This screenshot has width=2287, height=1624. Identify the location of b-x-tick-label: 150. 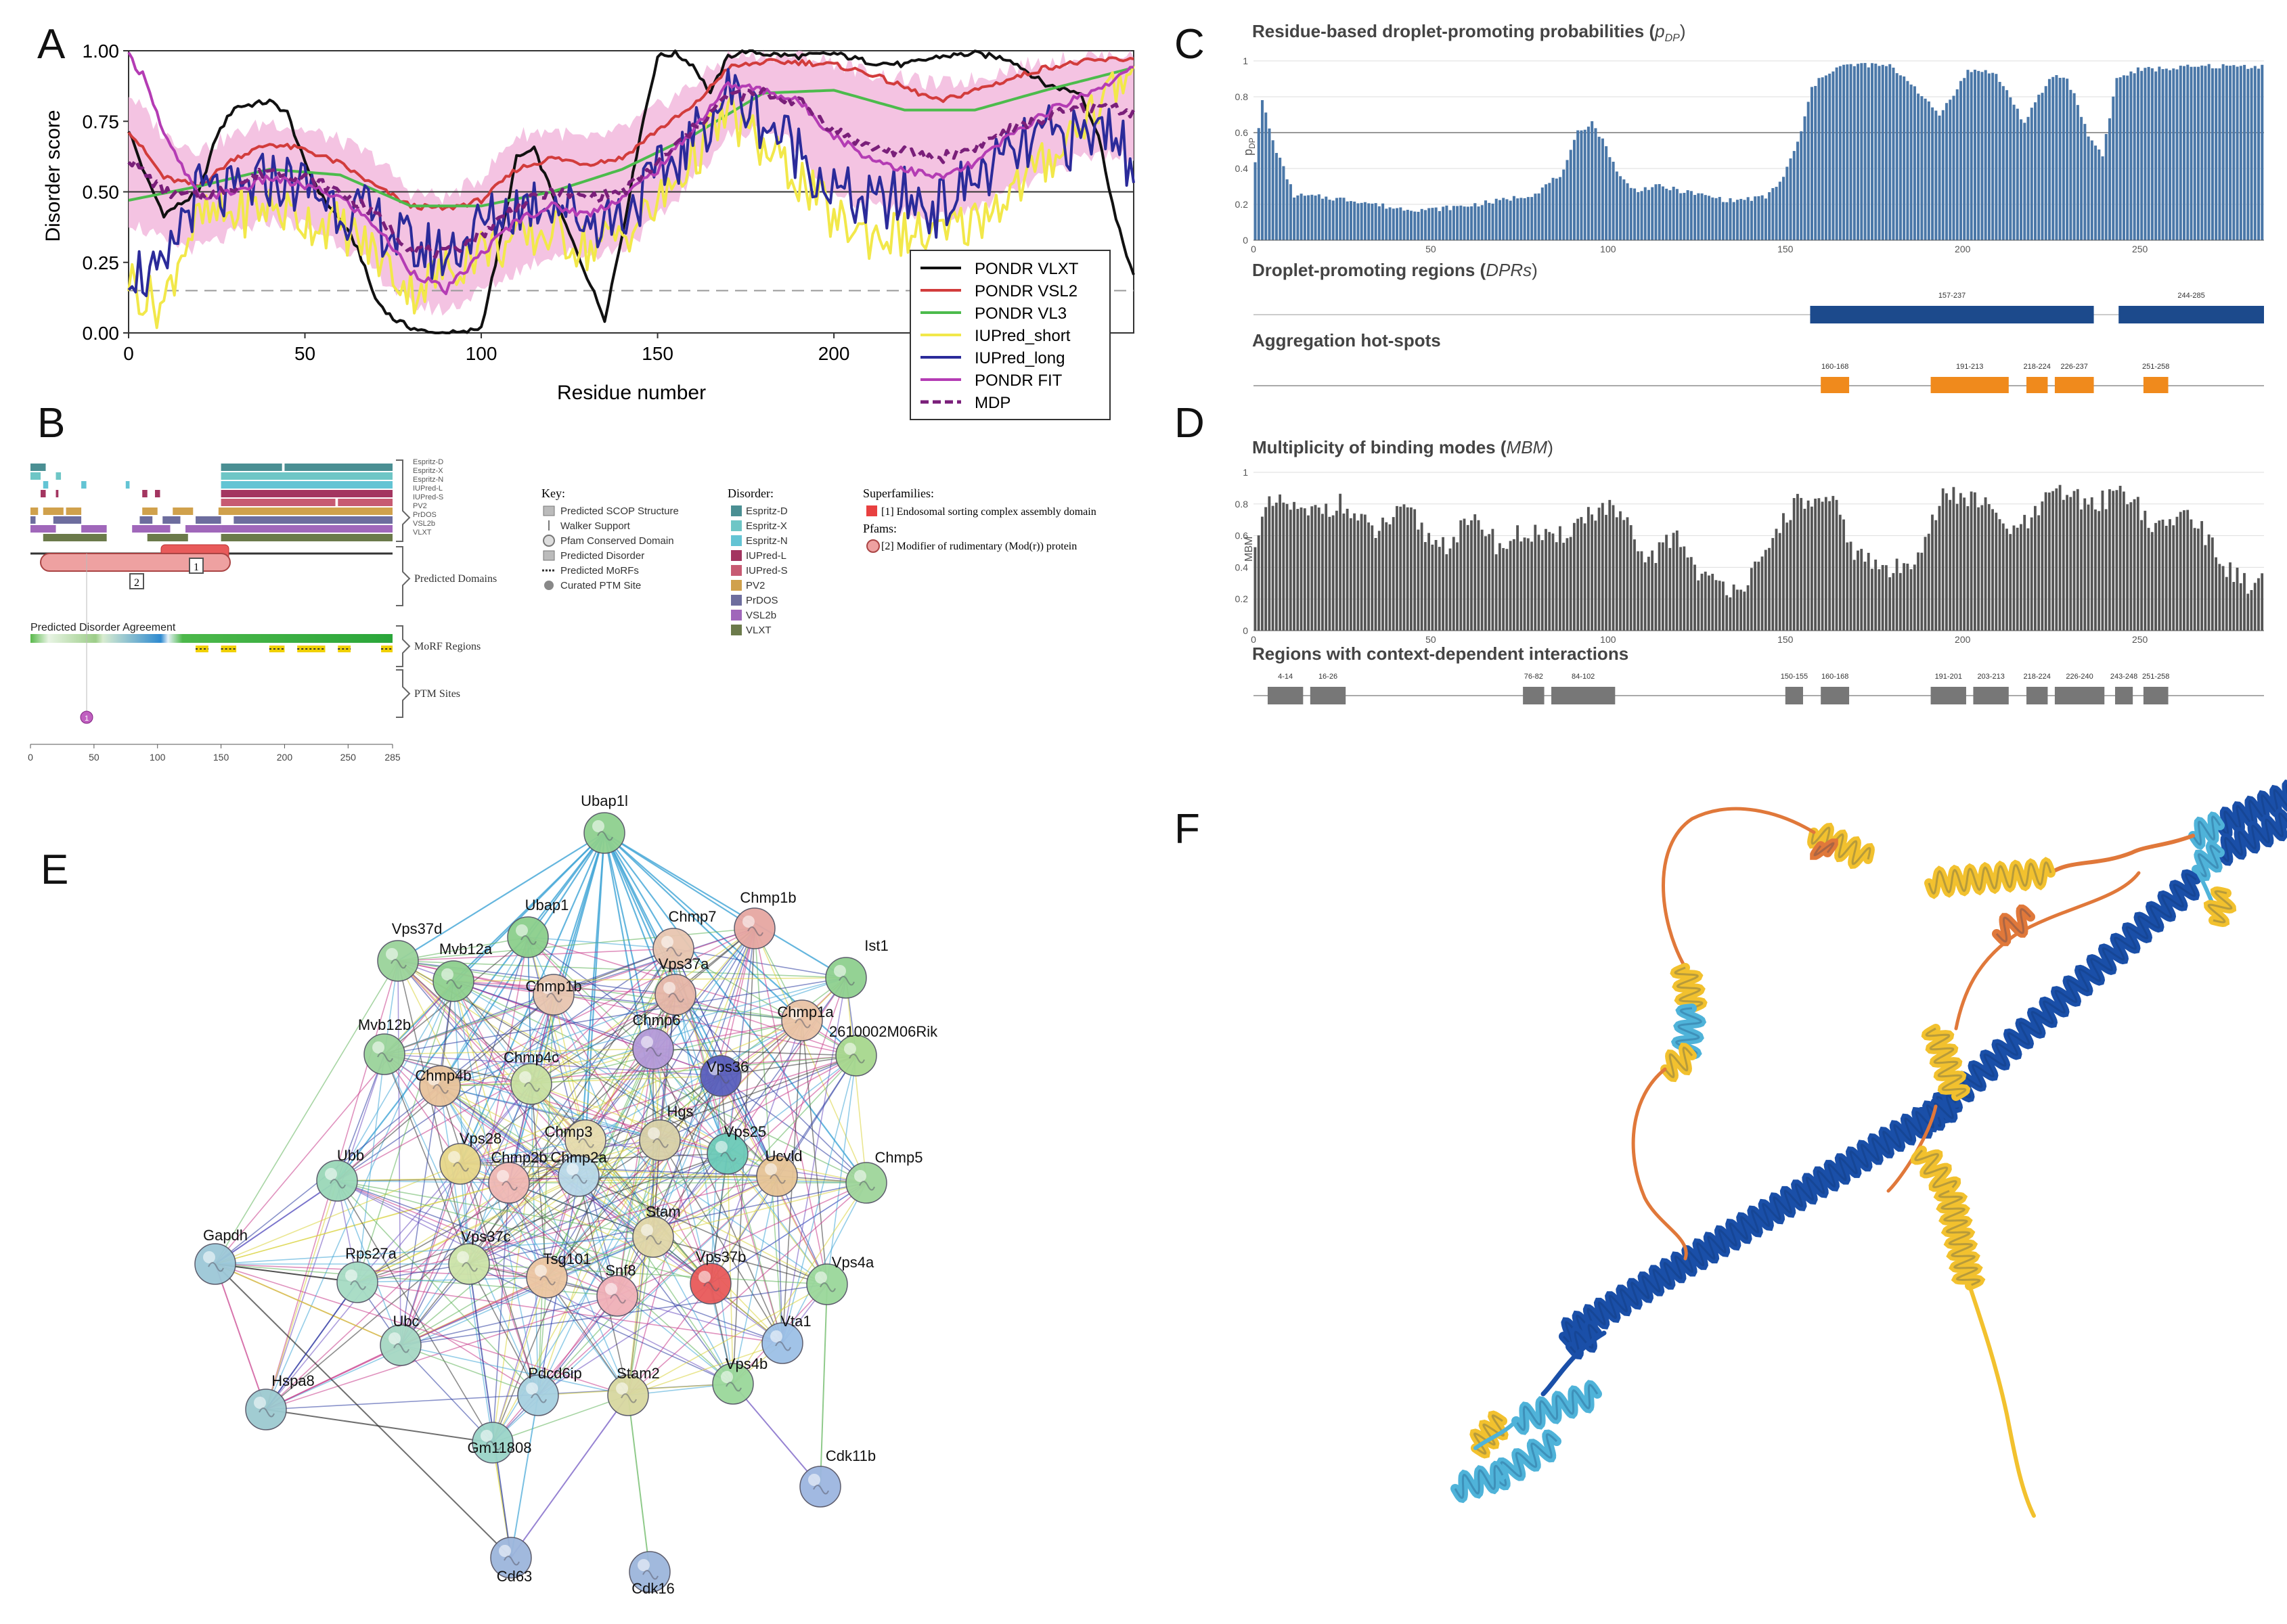
(221, 757).